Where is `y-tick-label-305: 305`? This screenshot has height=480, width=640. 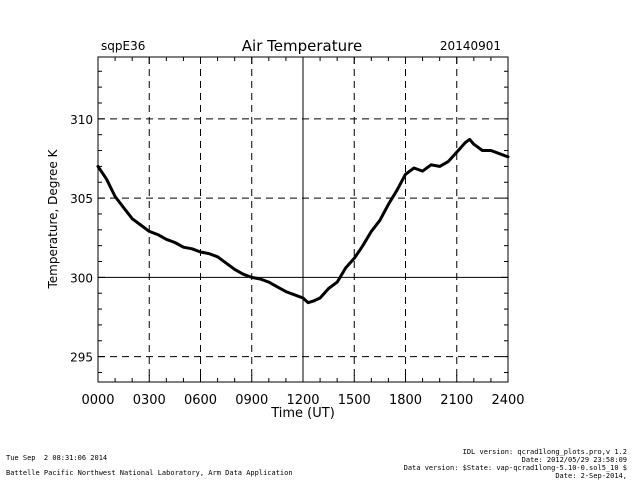 y-tick-label-305: 305 is located at coordinates (81, 199).